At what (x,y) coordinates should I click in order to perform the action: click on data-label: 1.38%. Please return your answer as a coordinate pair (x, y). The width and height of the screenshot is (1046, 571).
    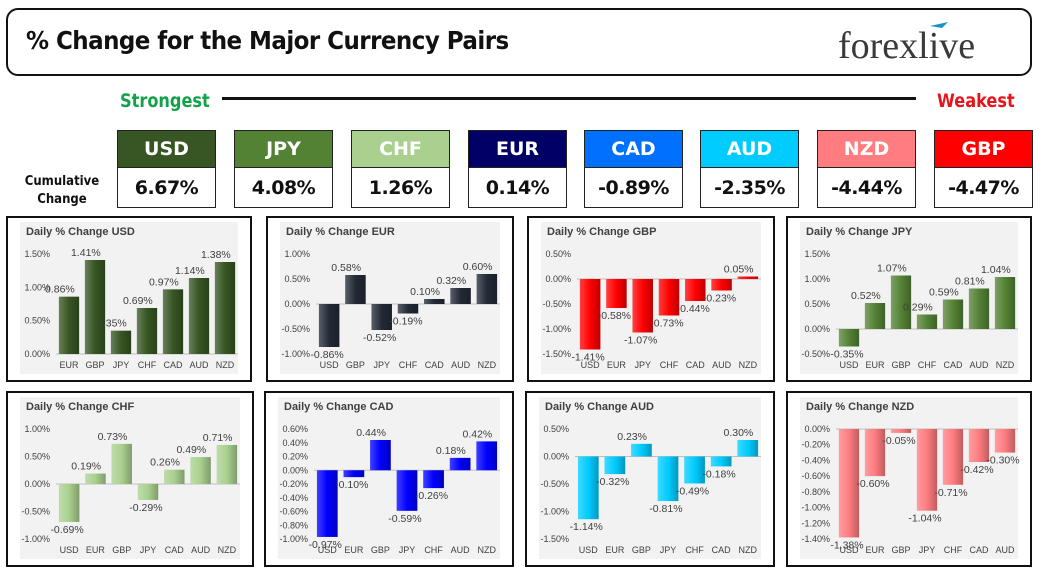
    Looking at the image, I should click on (216, 255).